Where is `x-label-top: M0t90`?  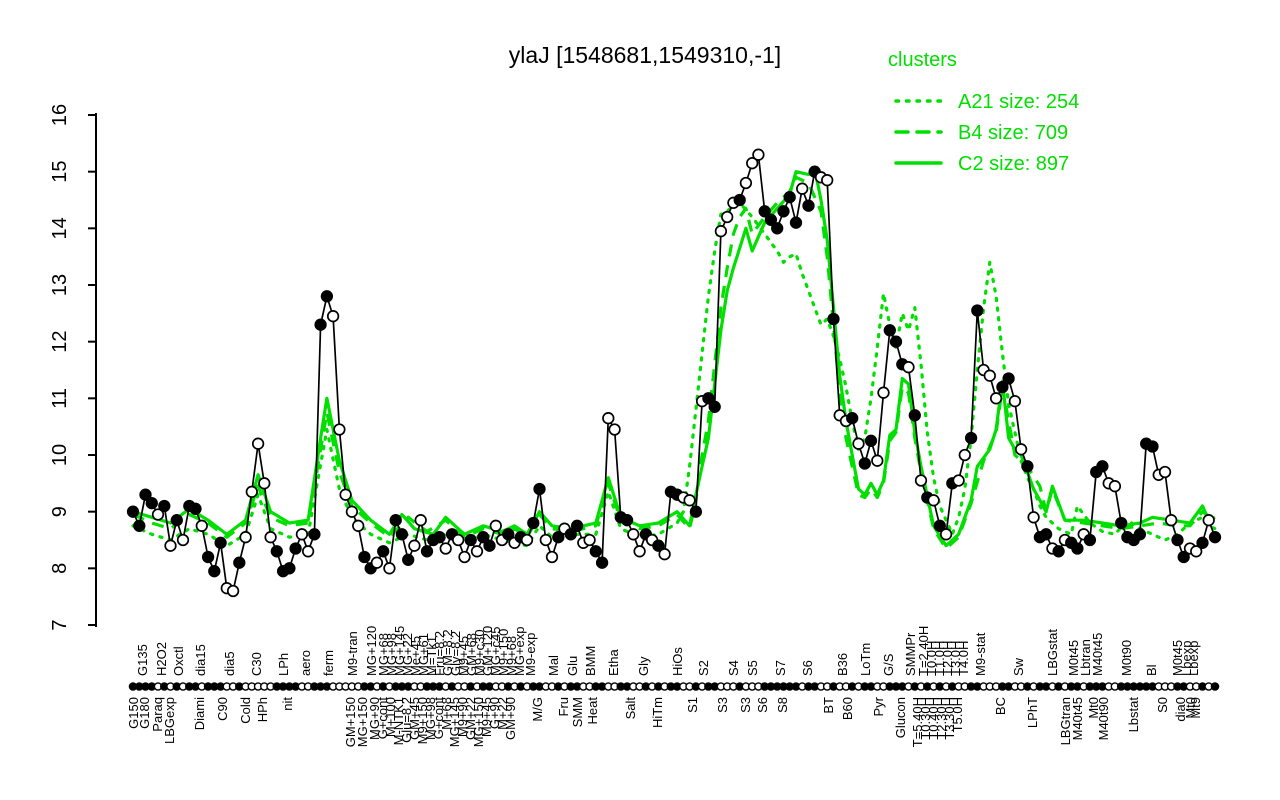 x-label-top: M0t90 is located at coordinates (1126, 658).